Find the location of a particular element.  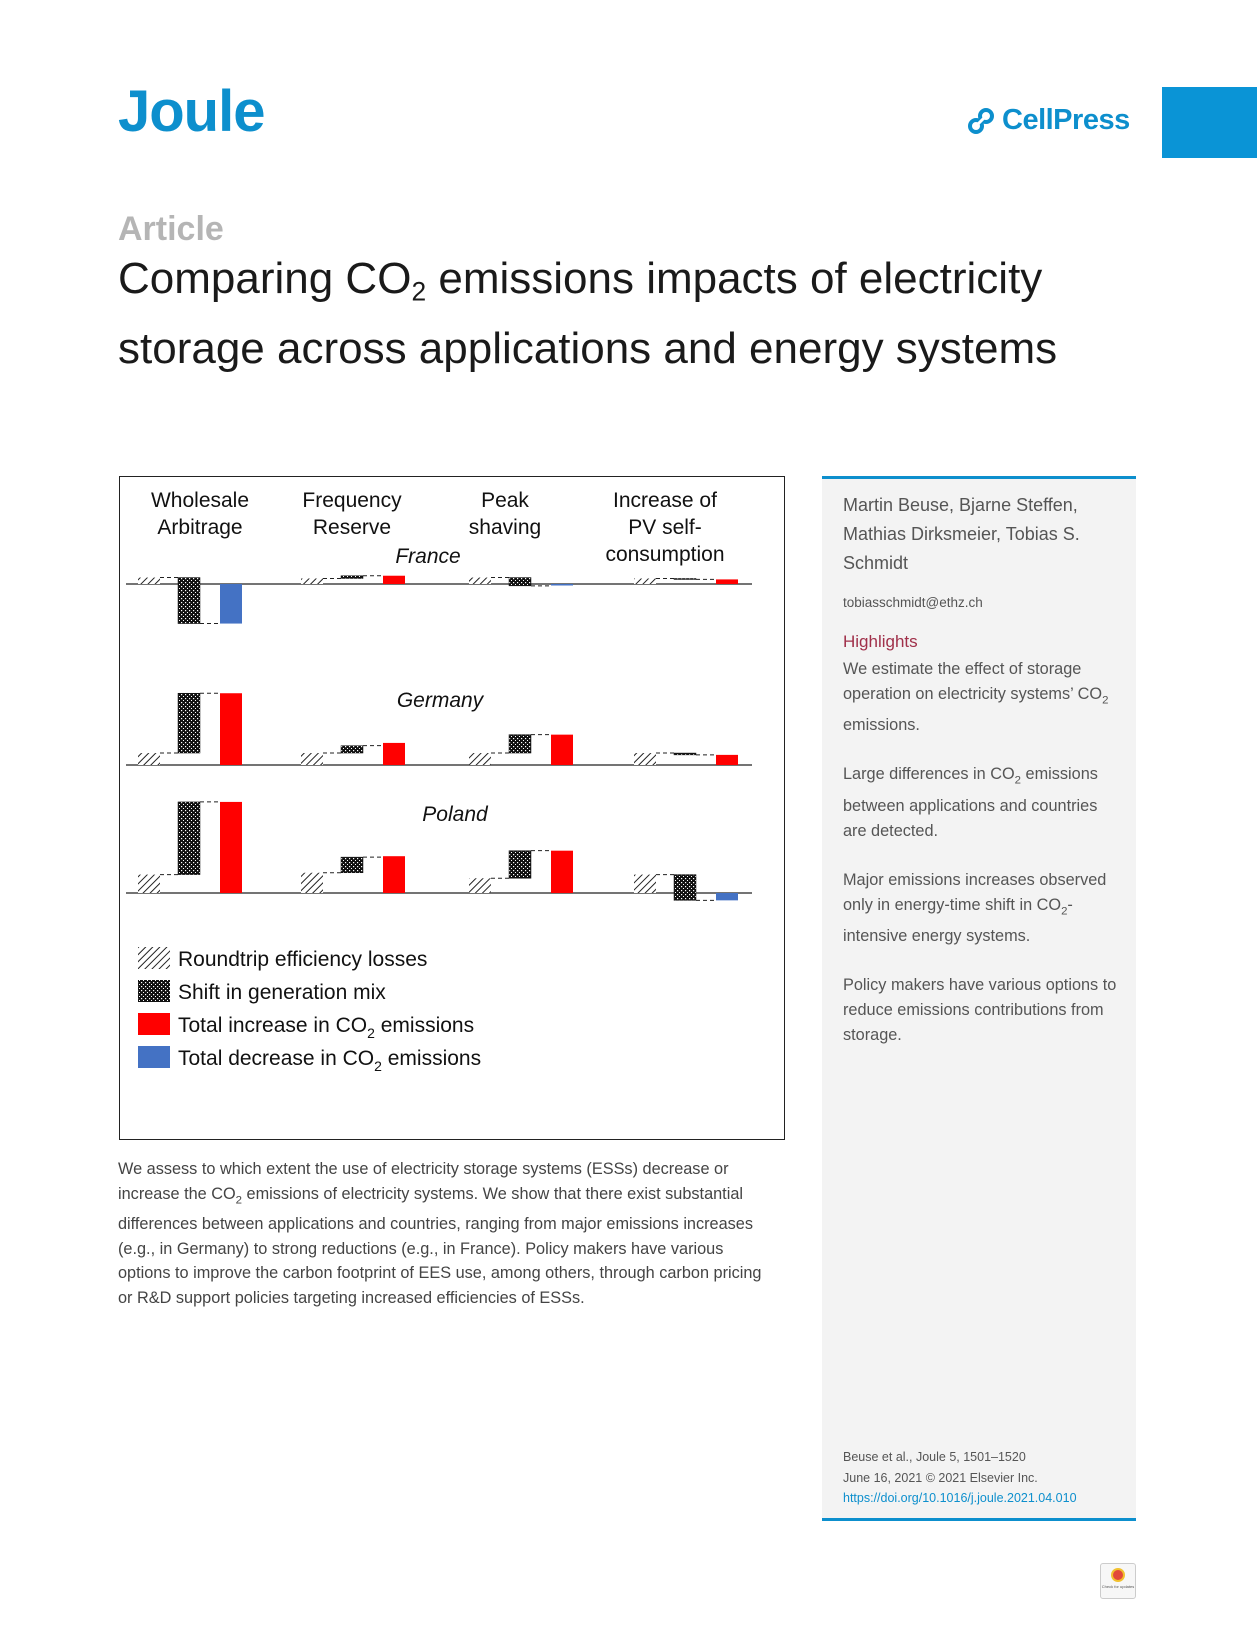

citation-date: June 16, 2021 © 2021 Elsevier Inc. is located at coordinates (940, 1477).